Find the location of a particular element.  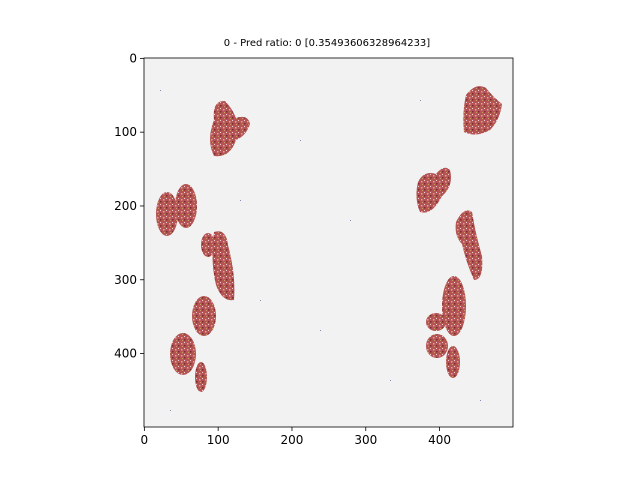

chart-title: 0 - Pred ratio: 0 [0.35493606328964233] is located at coordinates (327, 43).